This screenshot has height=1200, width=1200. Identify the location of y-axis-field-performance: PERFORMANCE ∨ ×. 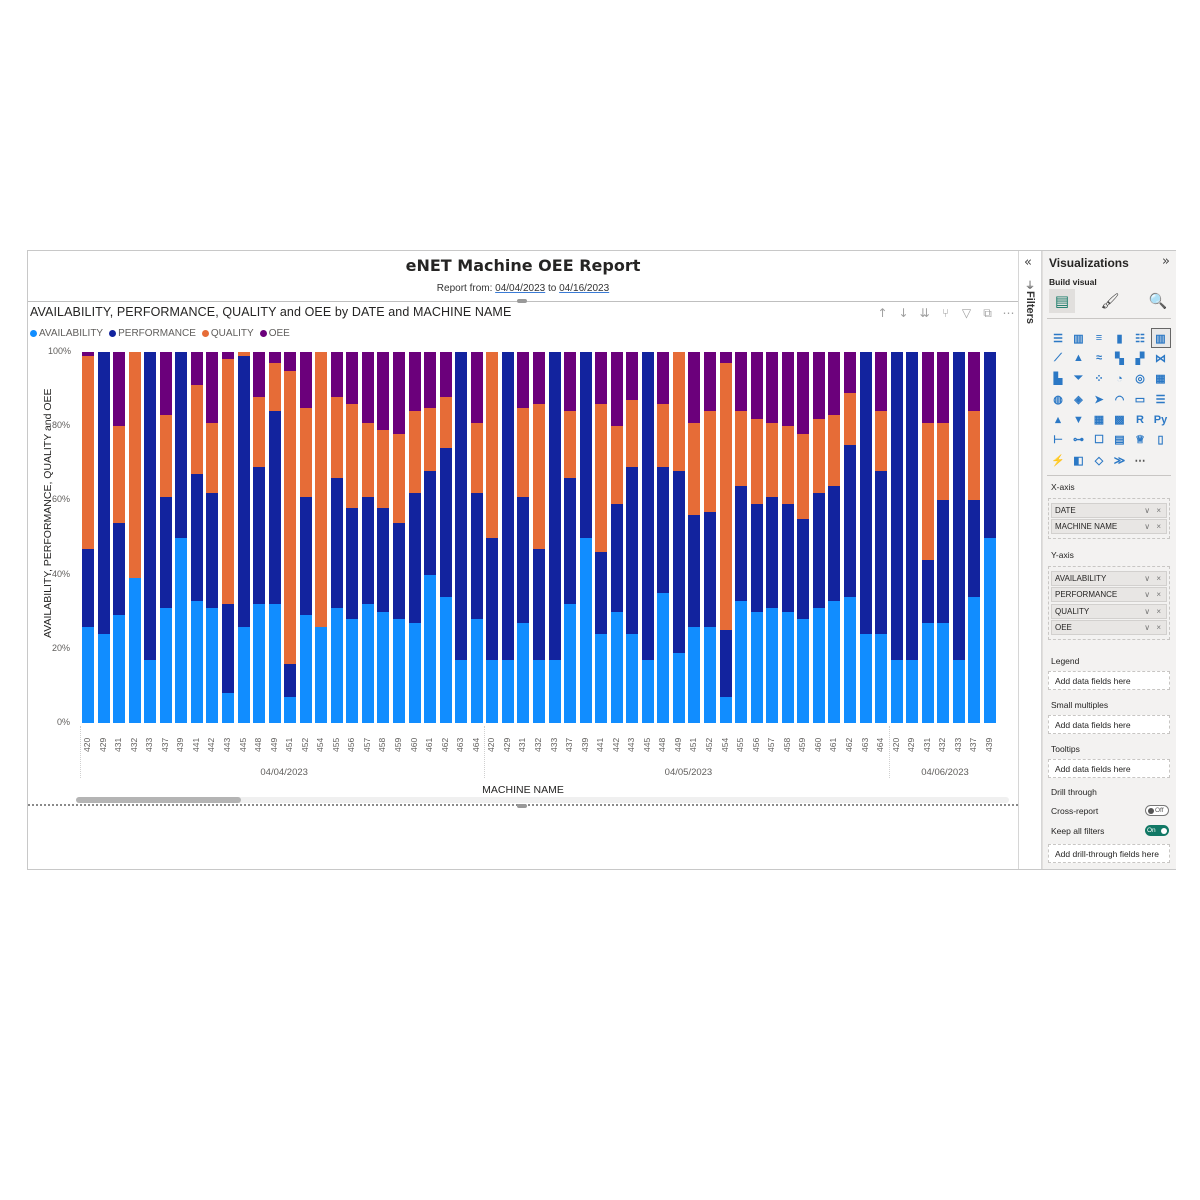
(1109, 594).